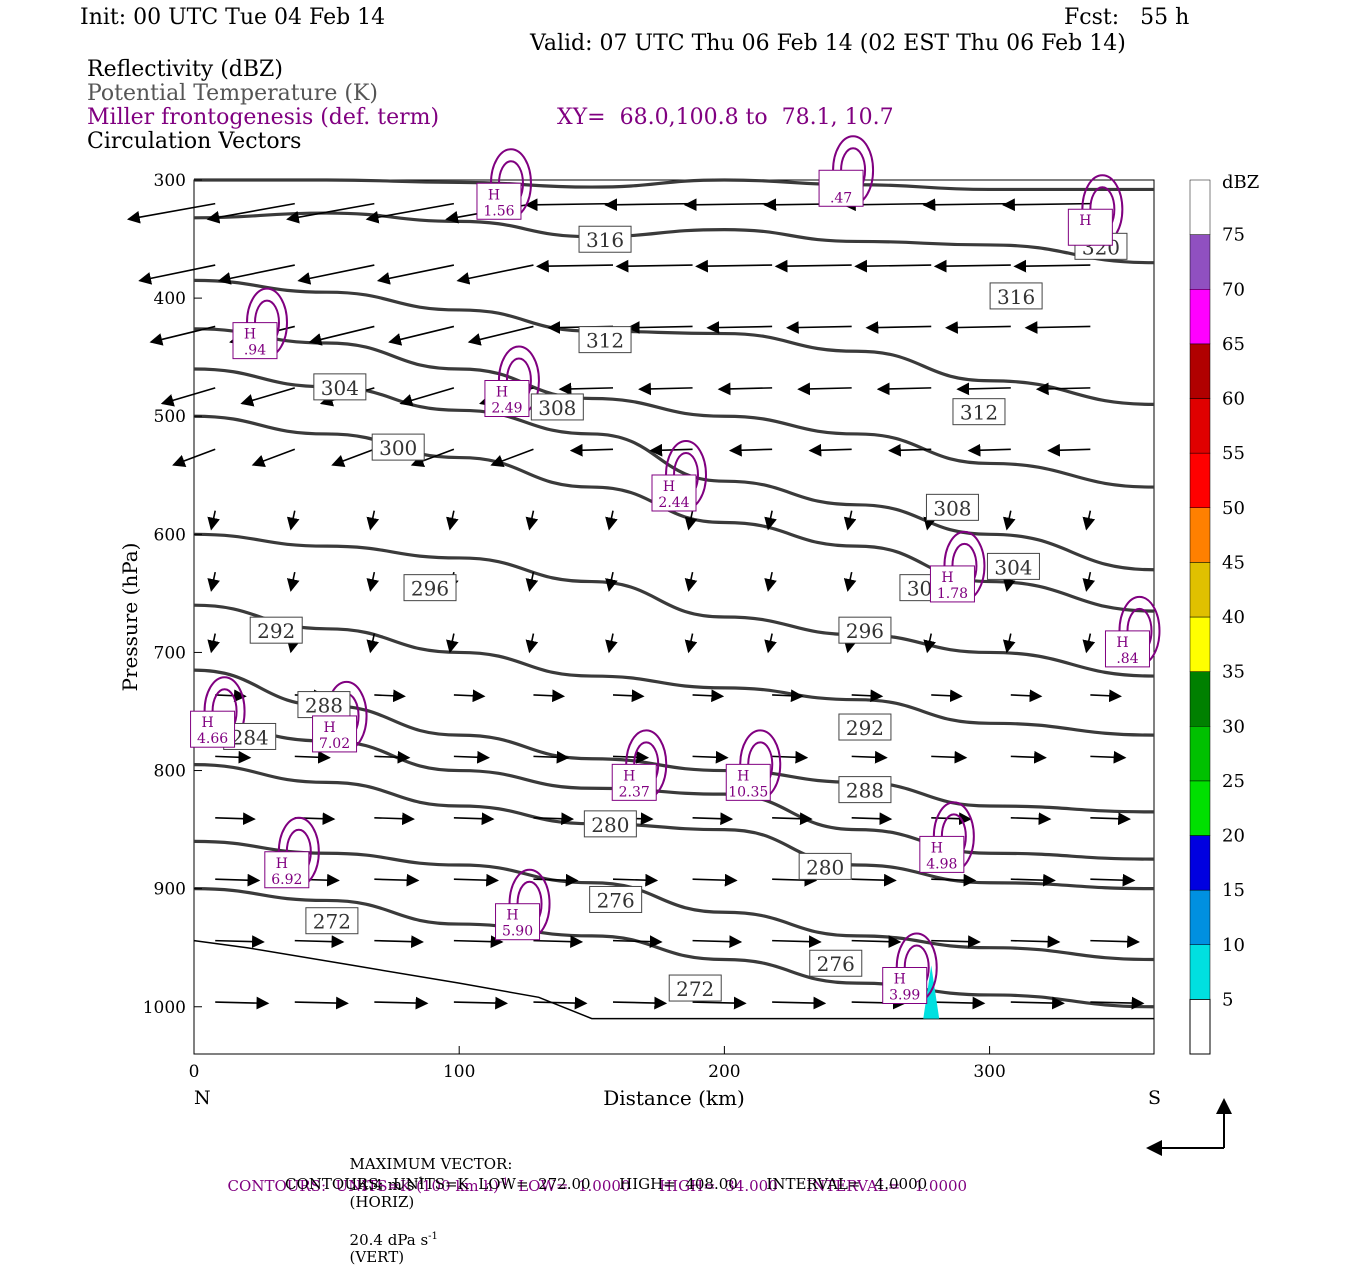 This screenshot has height=1266, width=1350. Describe the element at coordinates (1233, 890) in the screenshot. I see `colorbar-tick-label: 15` at that location.